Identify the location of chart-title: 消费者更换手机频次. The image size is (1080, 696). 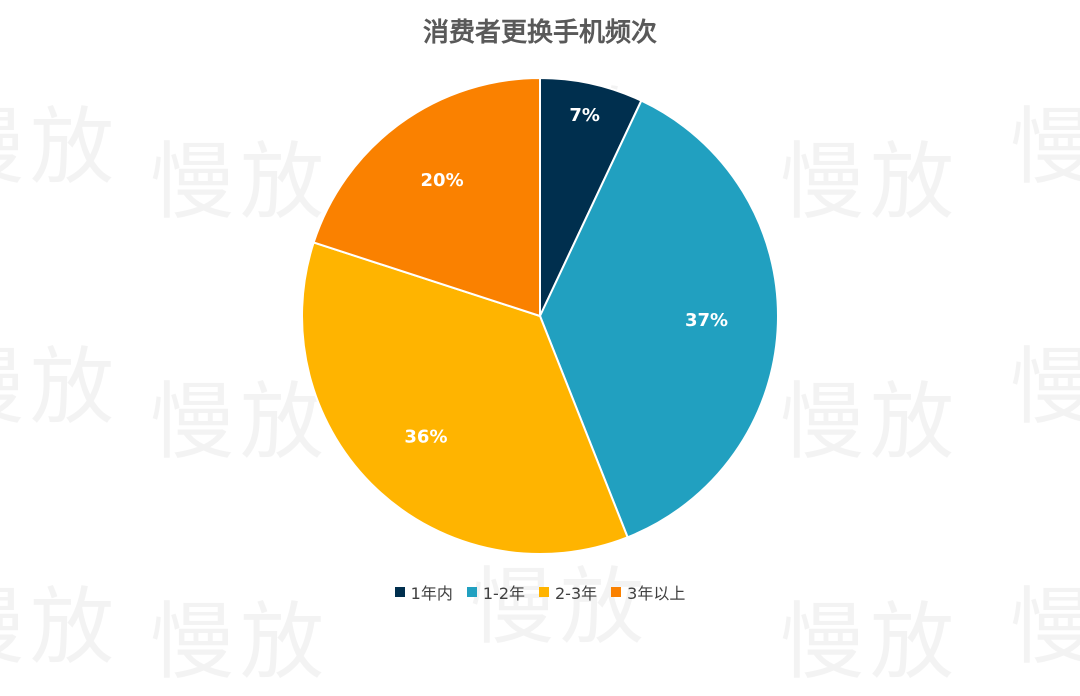
(539, 33).